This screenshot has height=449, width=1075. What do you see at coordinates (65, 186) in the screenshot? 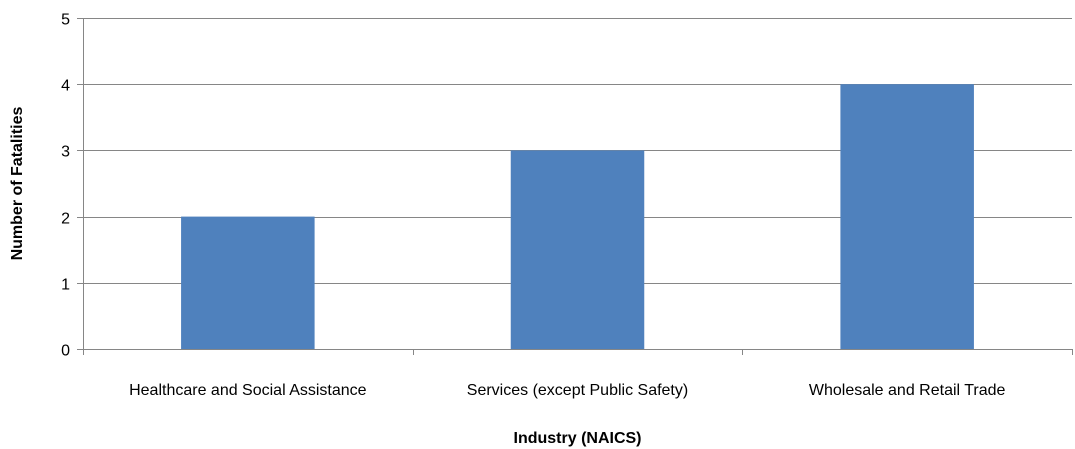
I see `y-tick-labels: 0 1 2 3 4 5` at bounding box center [65, 186].